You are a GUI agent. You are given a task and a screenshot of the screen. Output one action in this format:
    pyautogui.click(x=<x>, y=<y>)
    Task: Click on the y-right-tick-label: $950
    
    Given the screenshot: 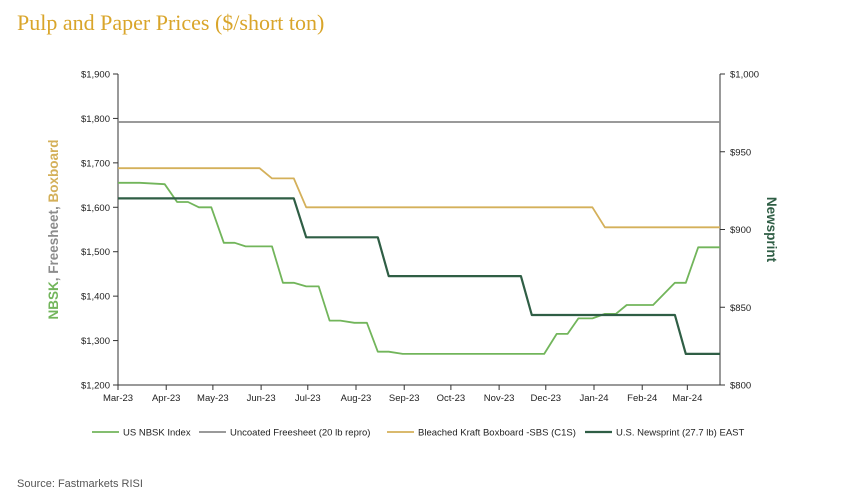 What is the action you would take?
    pyautogui.click(x=740, y=152)
    